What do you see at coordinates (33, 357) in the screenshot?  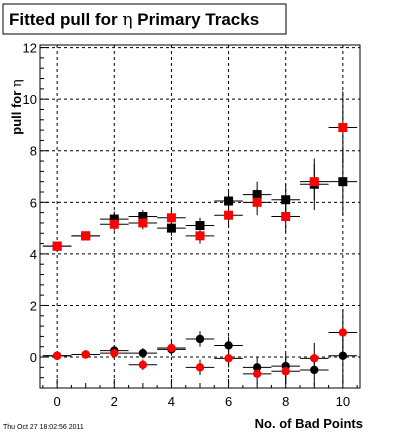 I see `y-tick-label: 0` at bounding box center [33, 357].